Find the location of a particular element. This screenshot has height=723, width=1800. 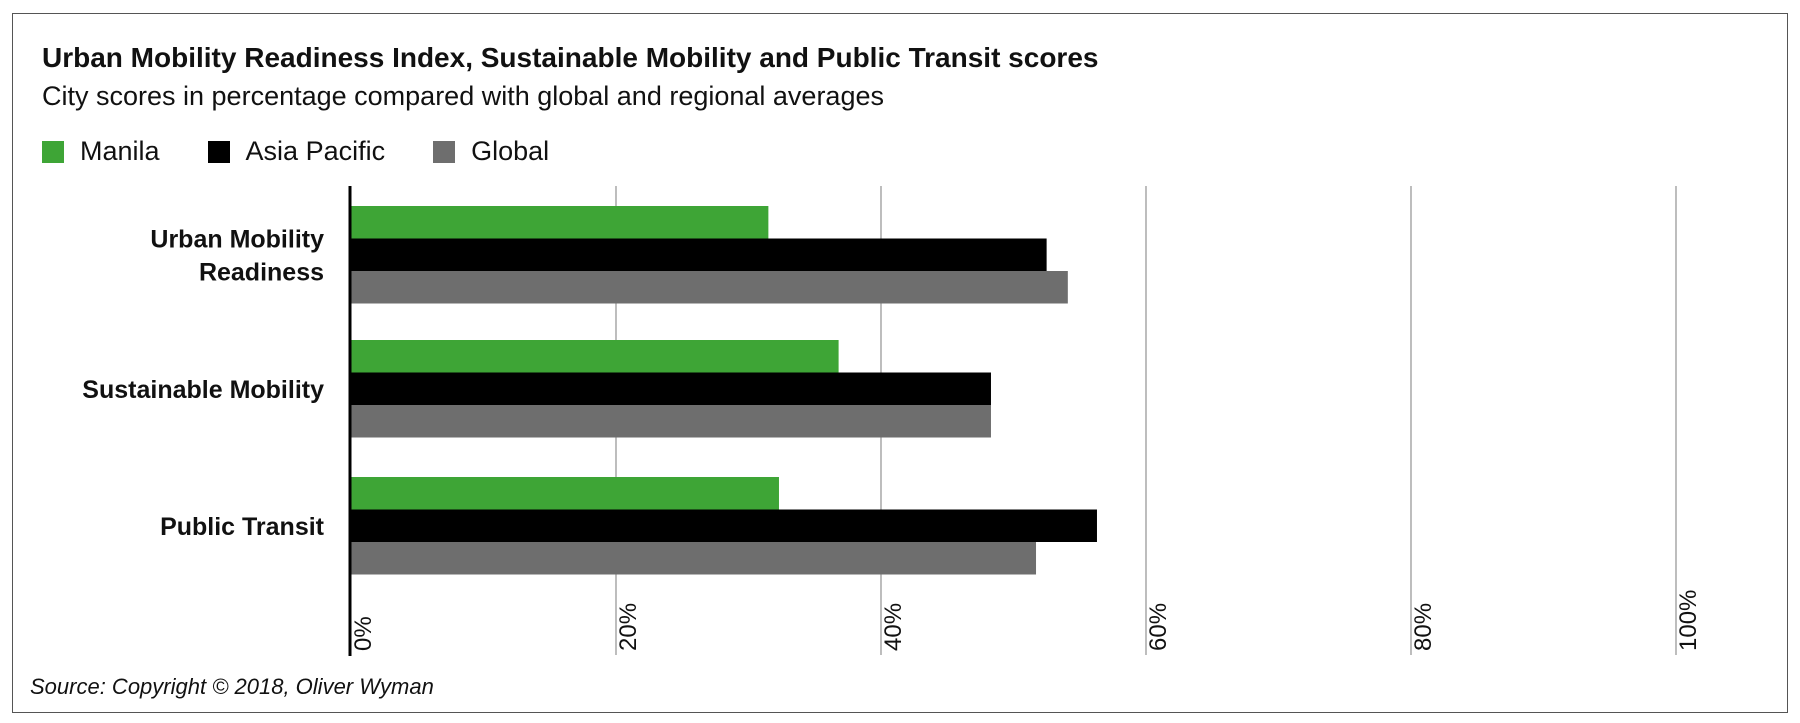

category-label: Readiness is located at coordinates (261, 272).